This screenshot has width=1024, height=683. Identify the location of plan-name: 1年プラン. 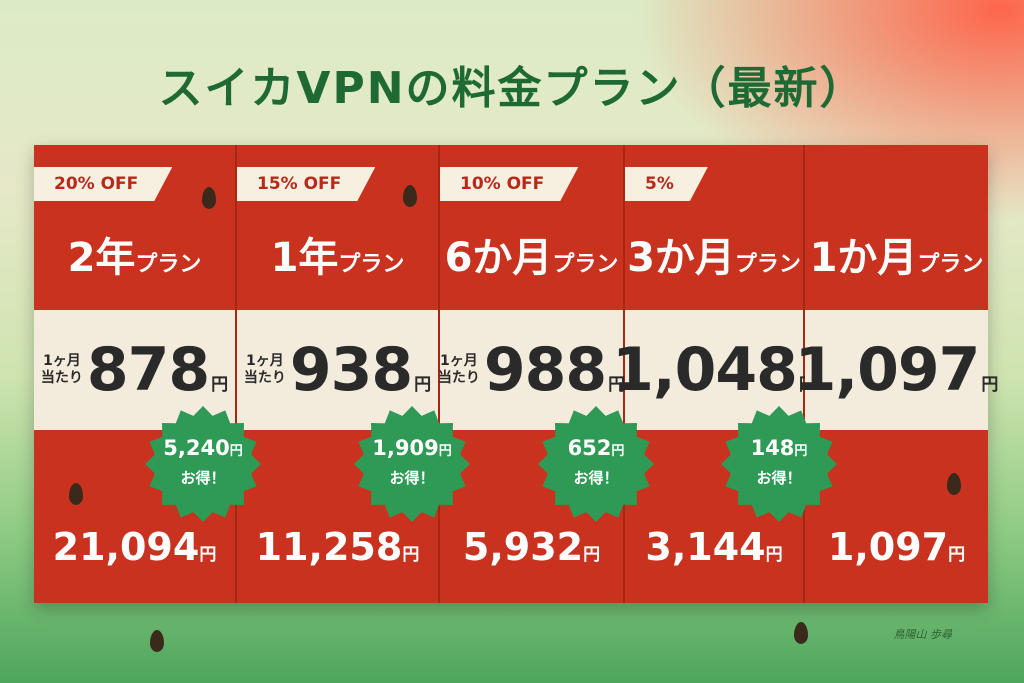
(337, 254).